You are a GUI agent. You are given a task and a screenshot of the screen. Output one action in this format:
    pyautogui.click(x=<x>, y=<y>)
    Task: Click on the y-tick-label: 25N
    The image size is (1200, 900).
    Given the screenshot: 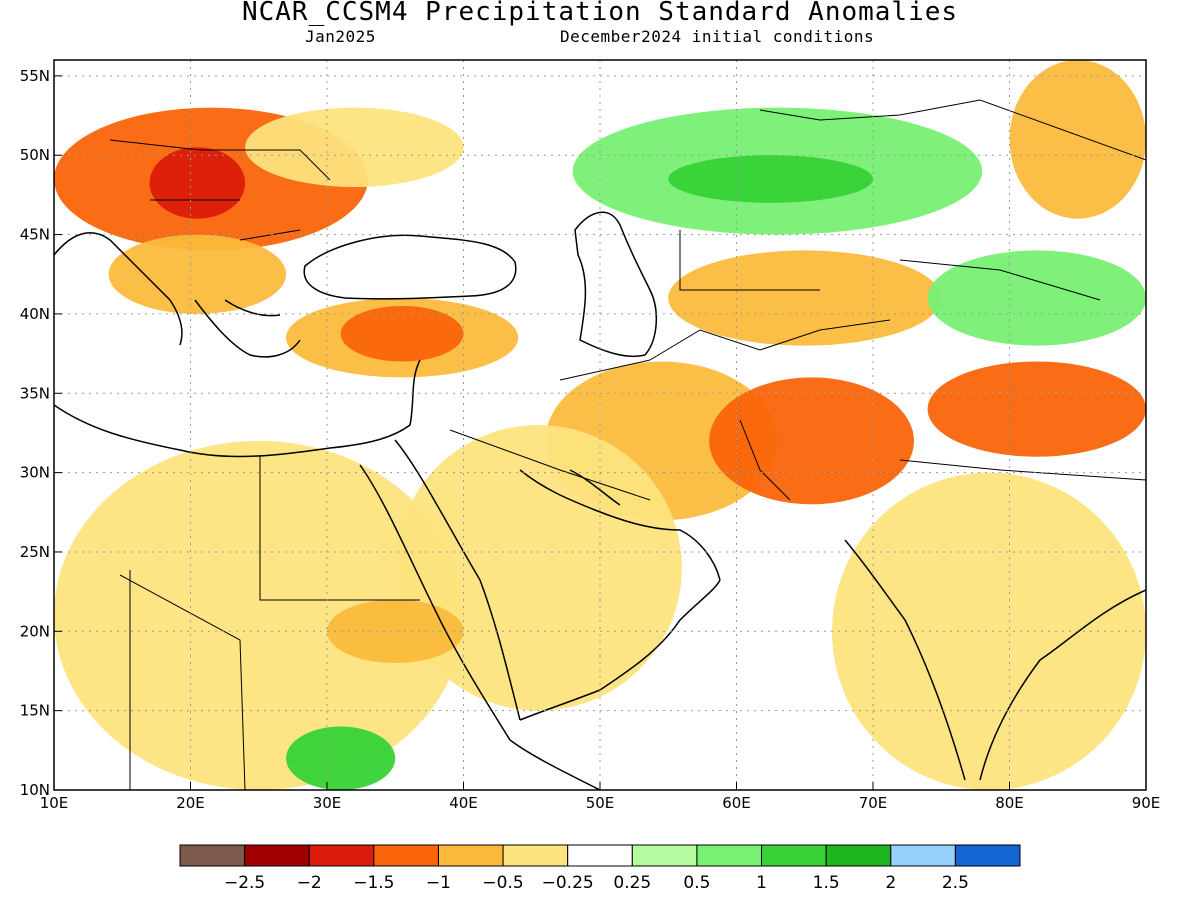 What is the action you would take?
    pyautogui.click(x=35, y=552)
    